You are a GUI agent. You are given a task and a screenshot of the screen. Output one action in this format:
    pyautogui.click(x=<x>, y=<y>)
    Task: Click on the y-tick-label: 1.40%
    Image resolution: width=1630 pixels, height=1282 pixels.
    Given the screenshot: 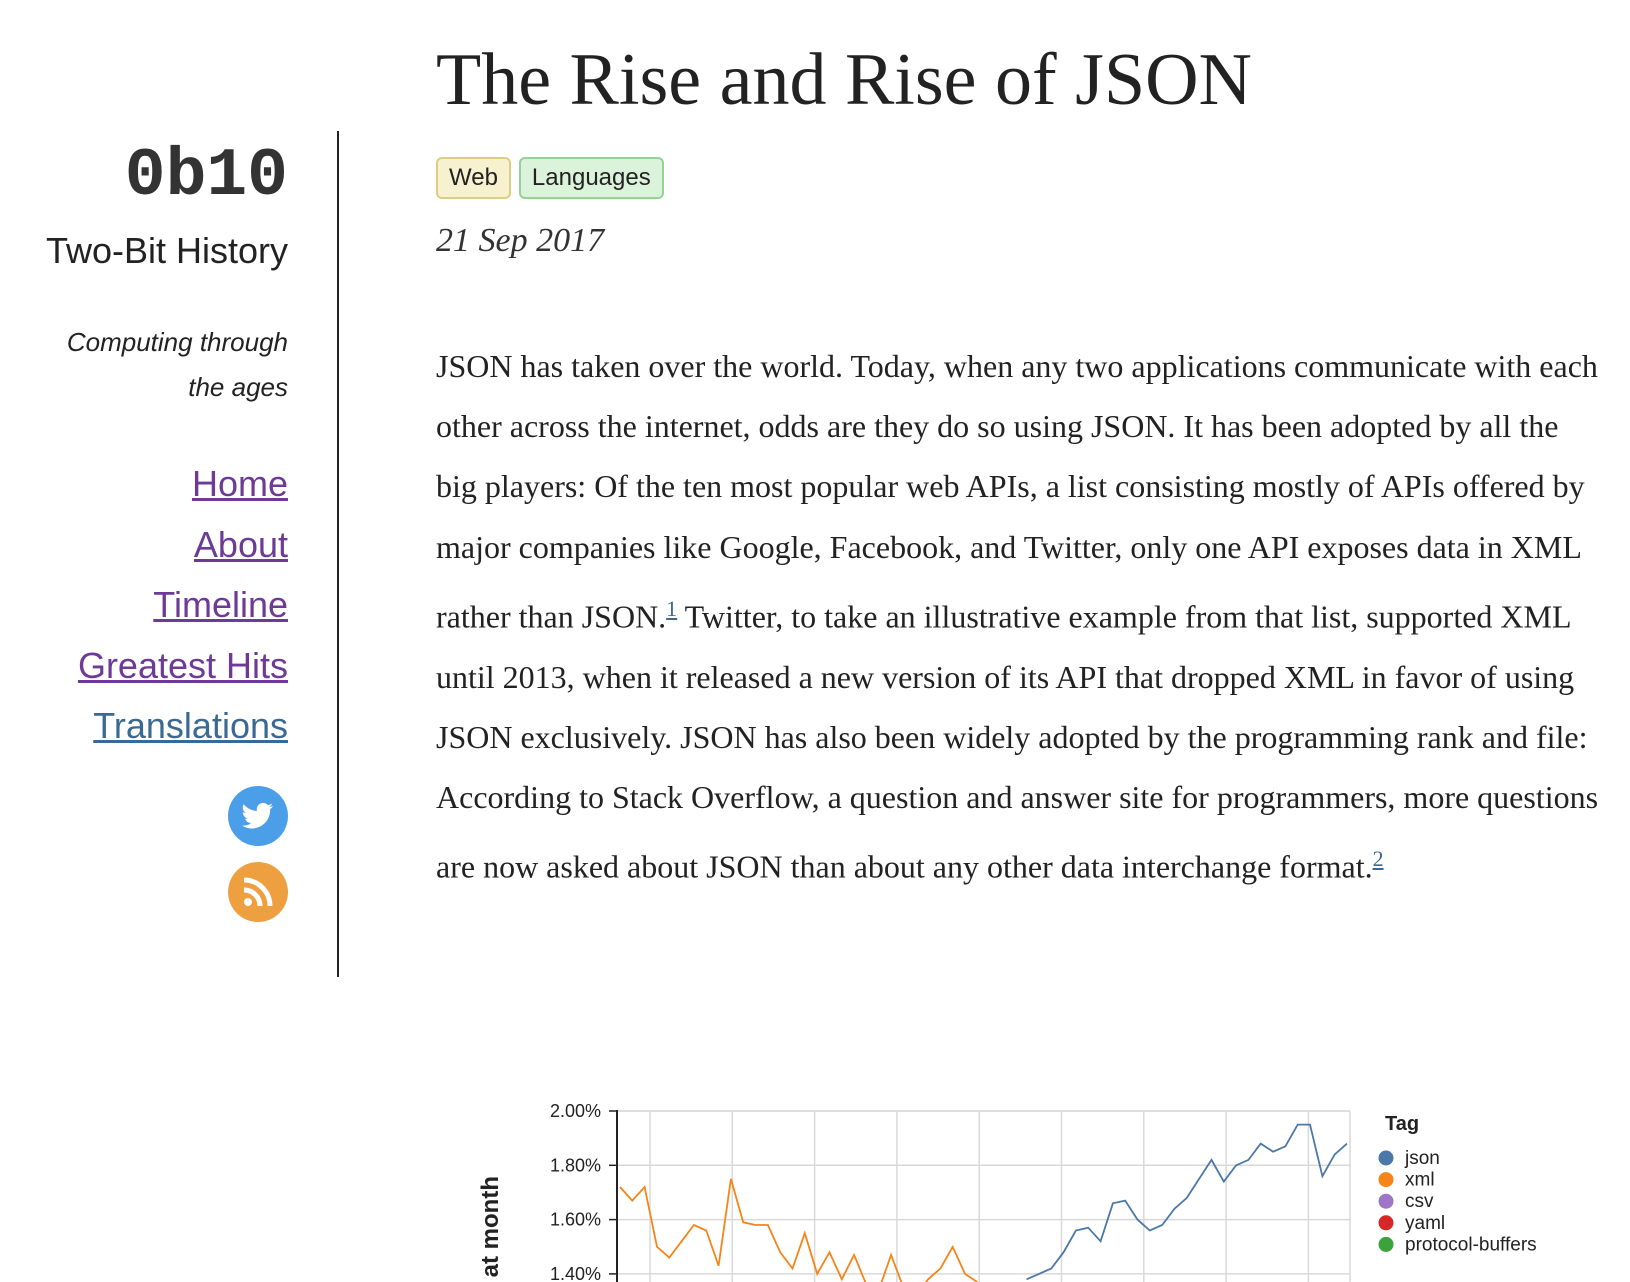 What is the action you would take?
    pyautogui.click(x=575, y=1273)
    